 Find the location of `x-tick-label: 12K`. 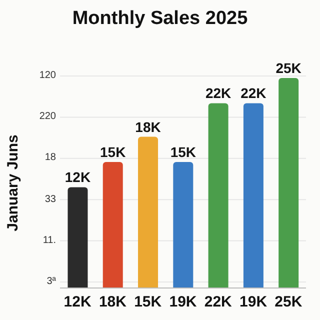

x-tick-label: 12K is located at coordinates (78, 302).